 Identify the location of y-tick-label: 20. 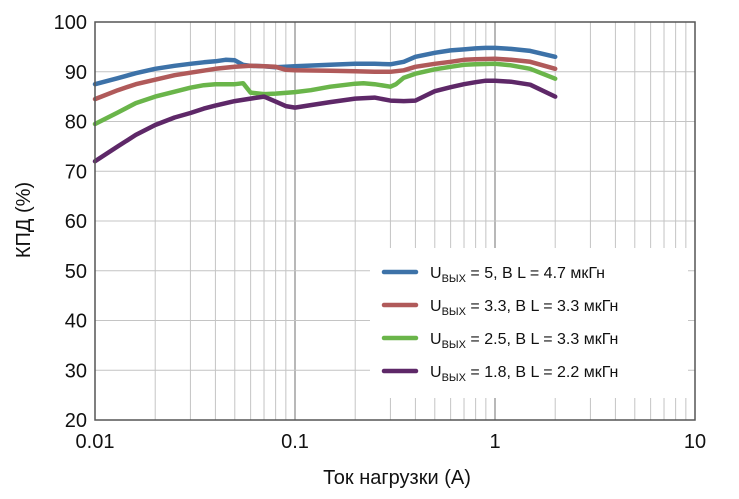
(76, 421).